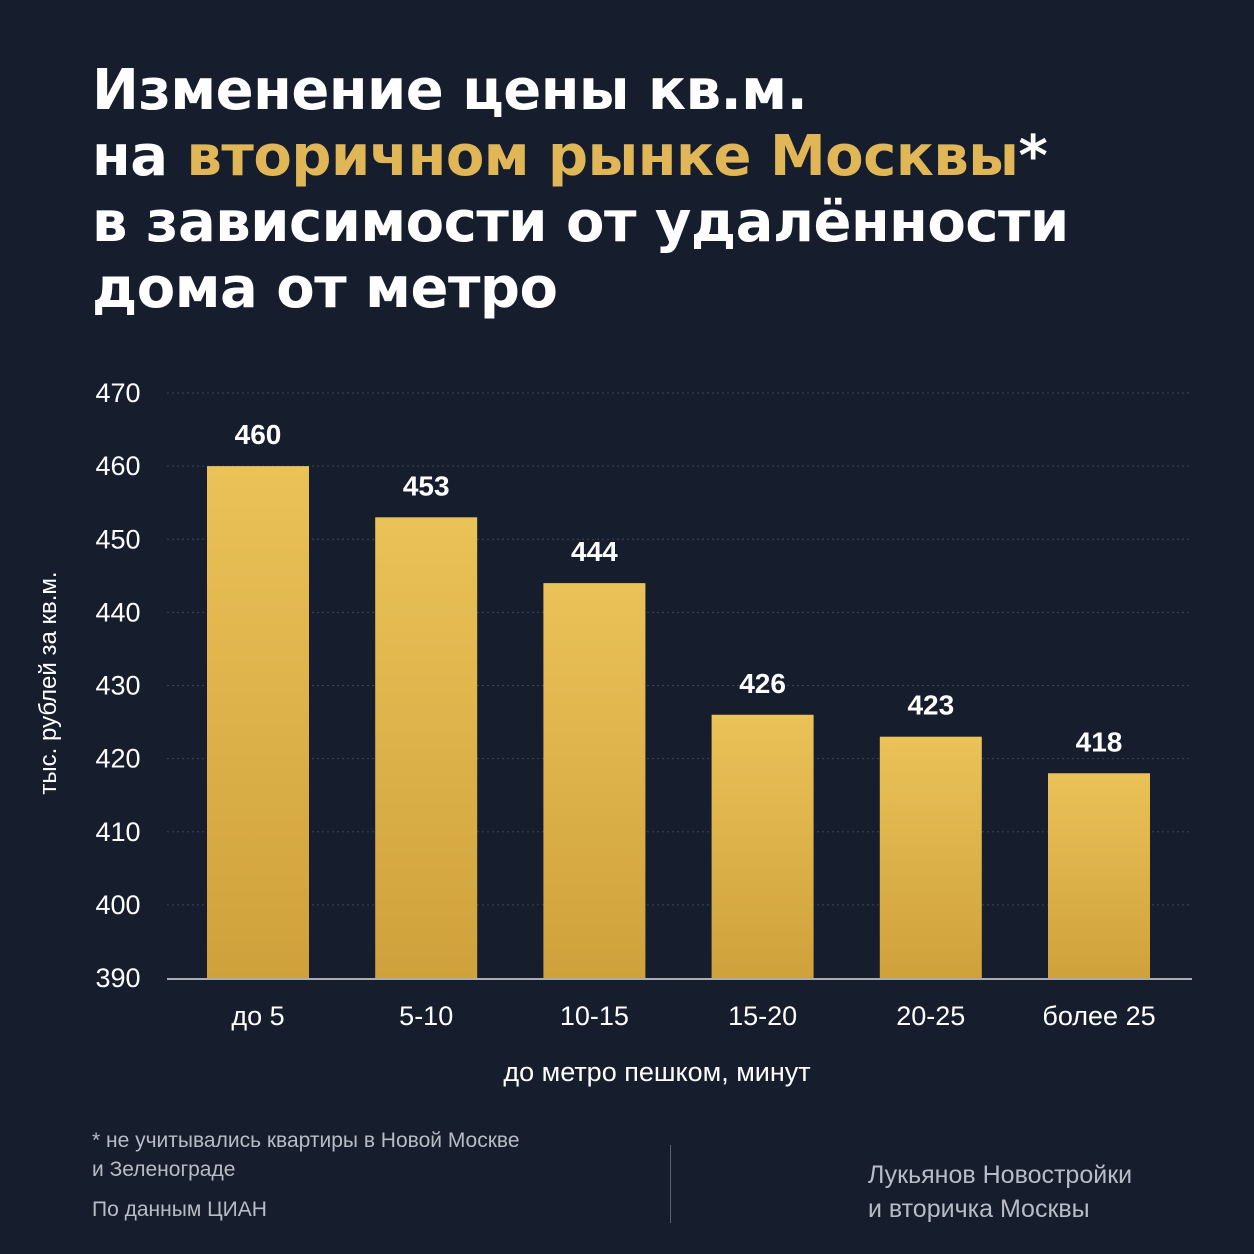 Image resolution: width=1254 pixels, height=1254 pixels. Describe the element at coordinates (164, 1169) in the screenshot. I see `footnote-line-2: и Зеленограде` at that location.